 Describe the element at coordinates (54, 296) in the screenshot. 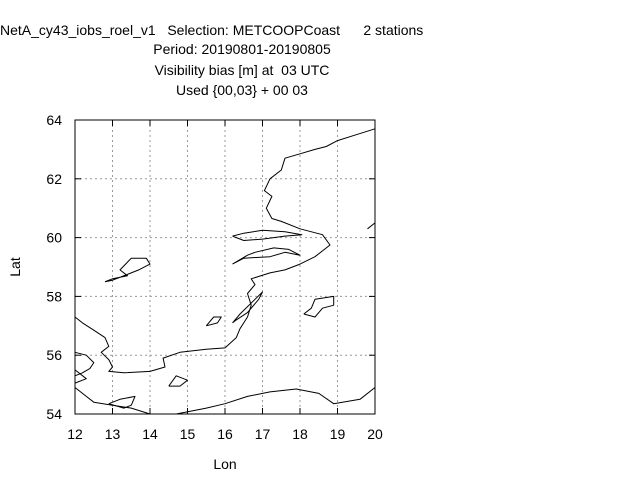

I see `y-tick-label: 58` at that location.